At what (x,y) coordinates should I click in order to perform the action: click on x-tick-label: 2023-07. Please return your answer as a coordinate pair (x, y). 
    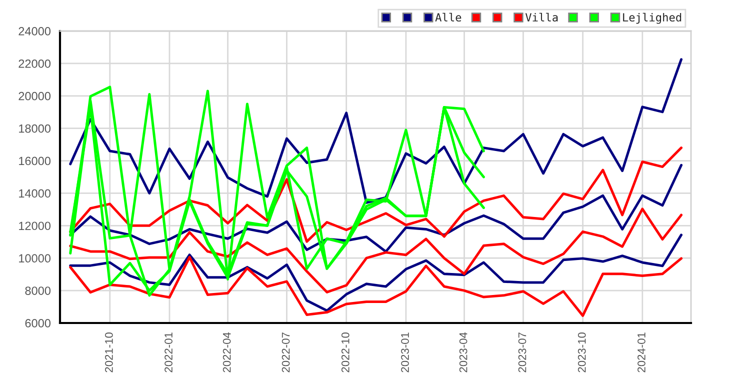
    Looking at the image, I should click on (522, 352).